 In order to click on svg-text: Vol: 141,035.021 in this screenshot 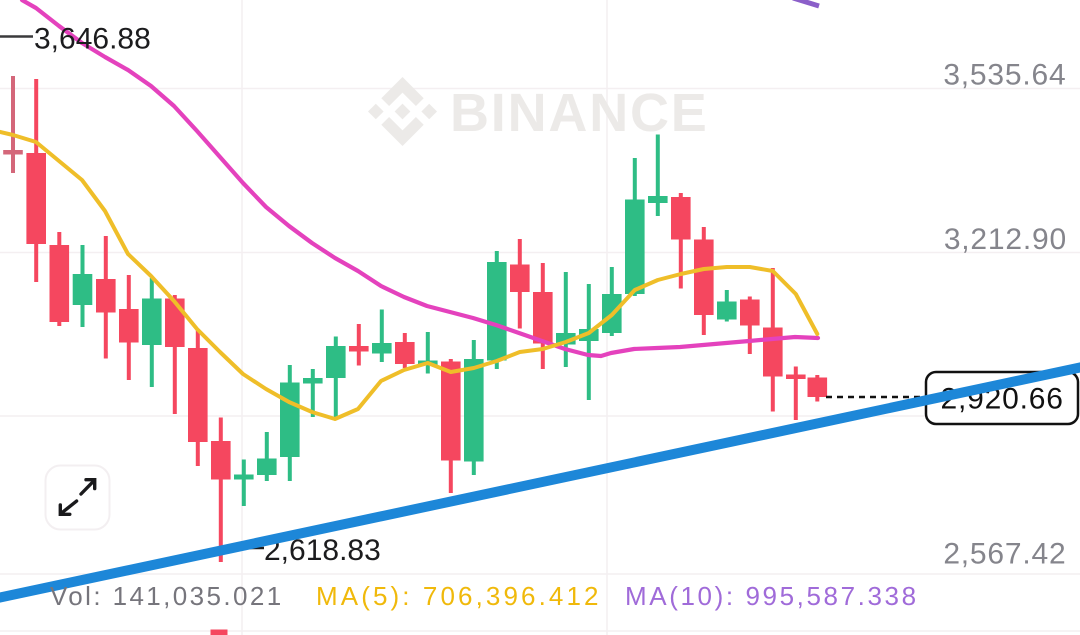, I will do `click(167, 596)`.